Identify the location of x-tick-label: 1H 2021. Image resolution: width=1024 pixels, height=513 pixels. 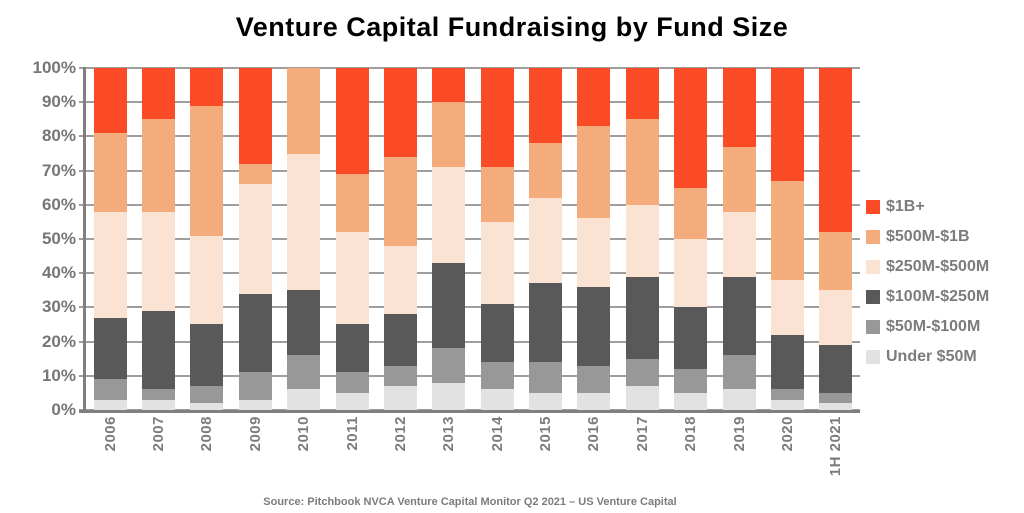
(836, 446).